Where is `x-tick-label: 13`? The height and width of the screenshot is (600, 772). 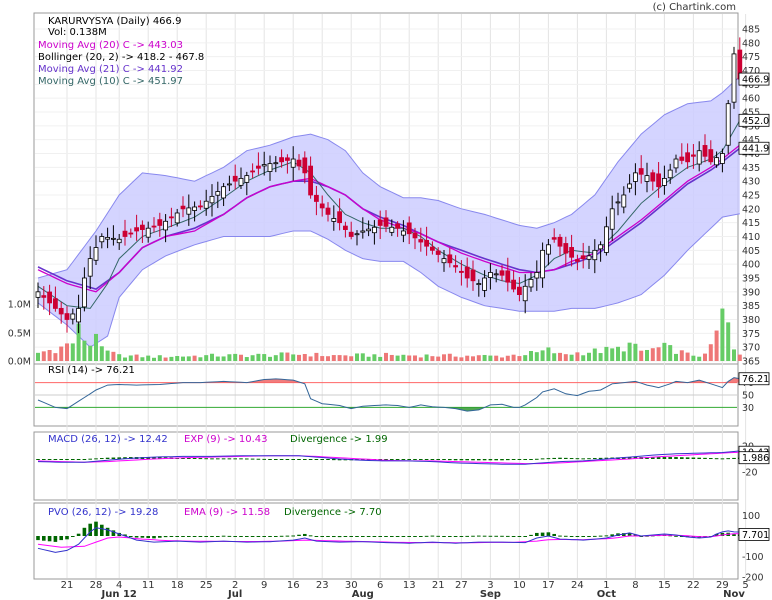 x-tick-label: 13 is located at coordinates (409, 585).